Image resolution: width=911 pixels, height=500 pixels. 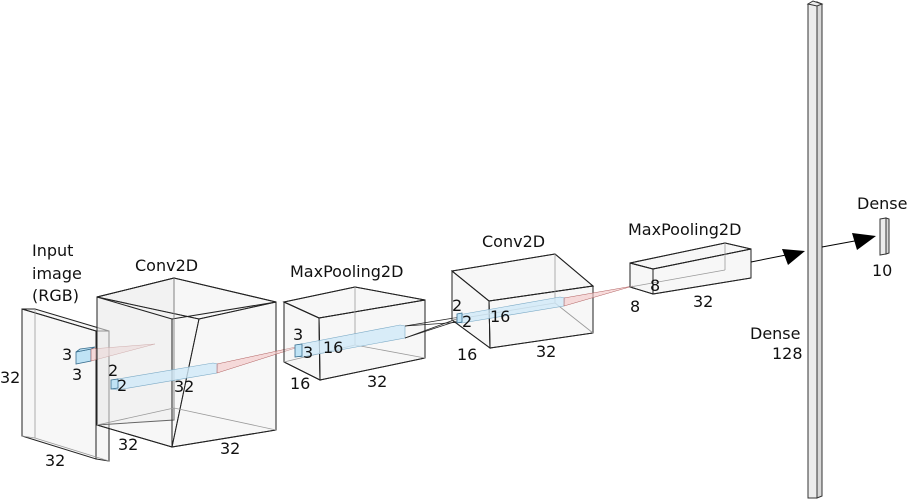 I want to click on conv1-width-label: 32, so click(x=230, y=448).